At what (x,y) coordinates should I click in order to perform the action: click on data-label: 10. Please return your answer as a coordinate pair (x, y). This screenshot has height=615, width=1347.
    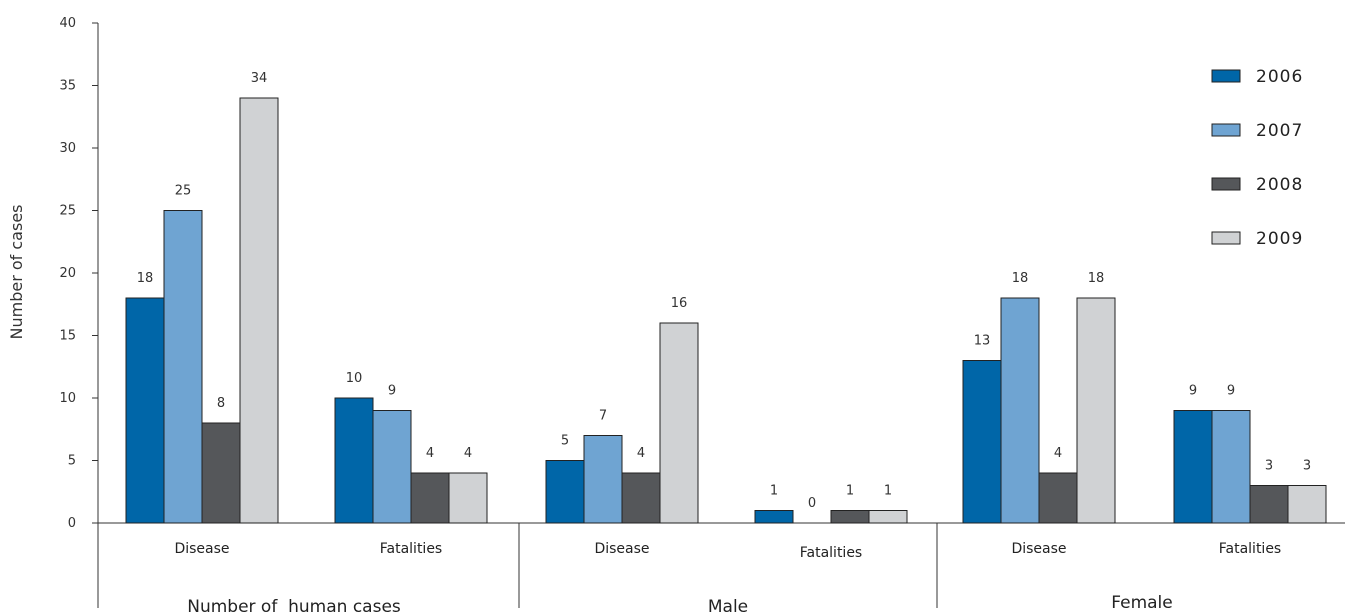
    Looking at the image, I should click on (354, 378).